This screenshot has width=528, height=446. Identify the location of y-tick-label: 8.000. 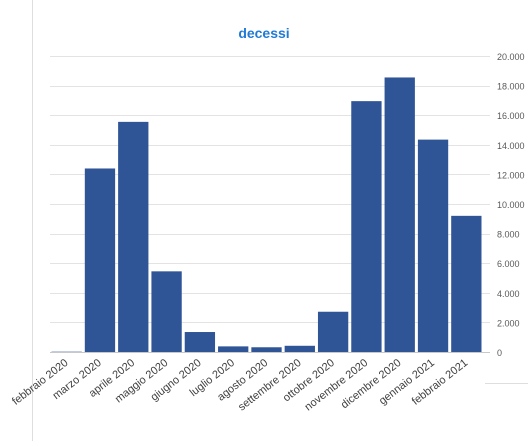
(508, 235).